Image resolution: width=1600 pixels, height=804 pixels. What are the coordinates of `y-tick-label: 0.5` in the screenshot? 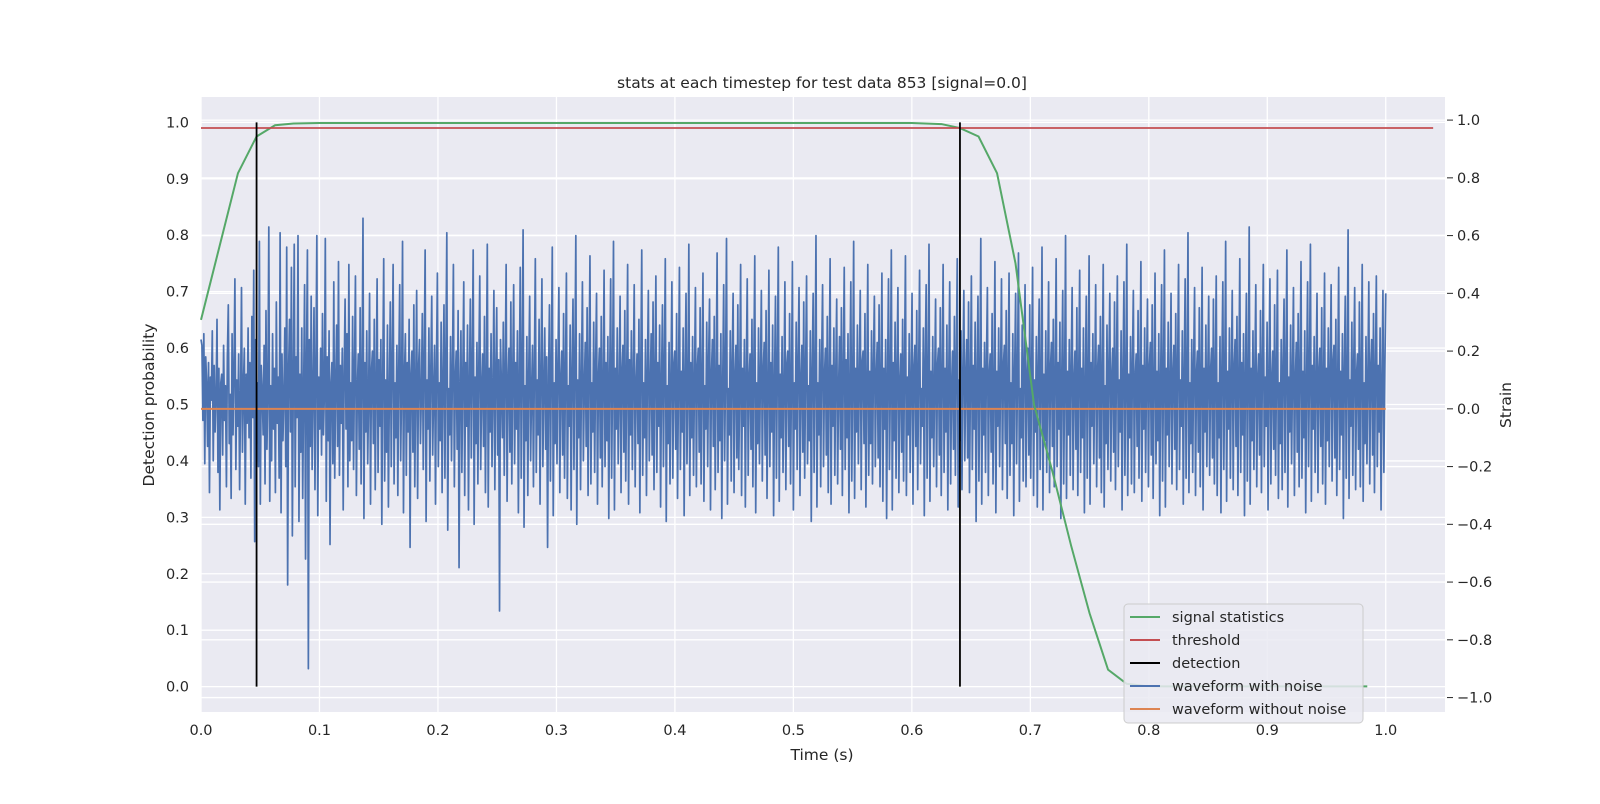 It's located at (177, 406).